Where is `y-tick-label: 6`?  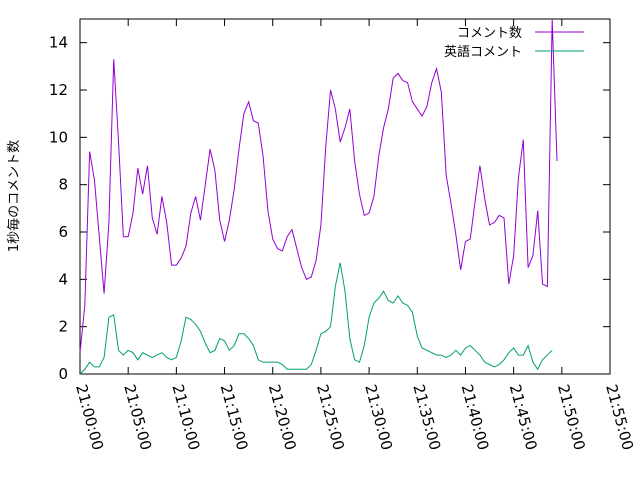 y-tick-label: 6 is located at coordinates (63, 232).